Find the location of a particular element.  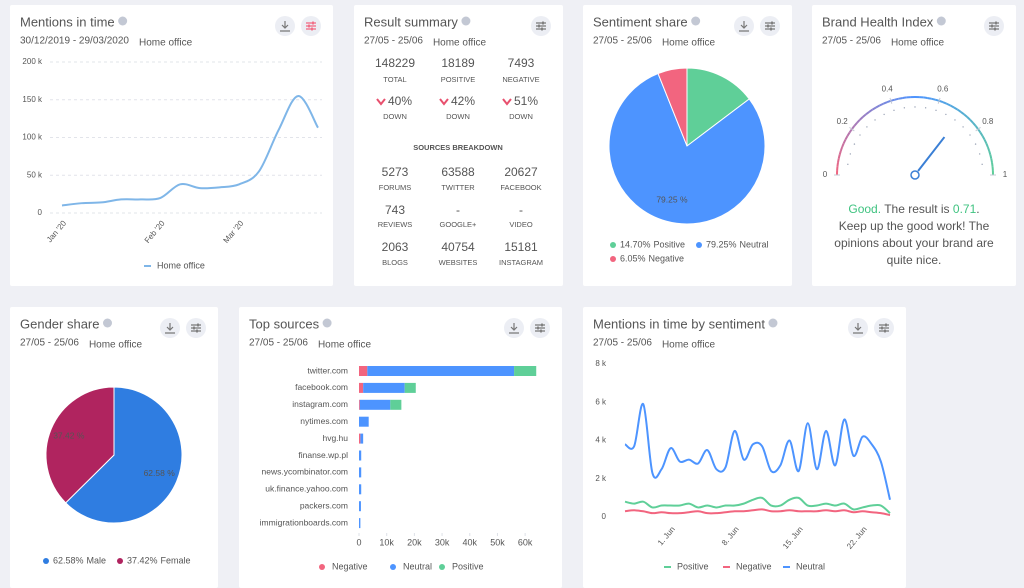

legend-label: Male is located at coordinates (97, 560).